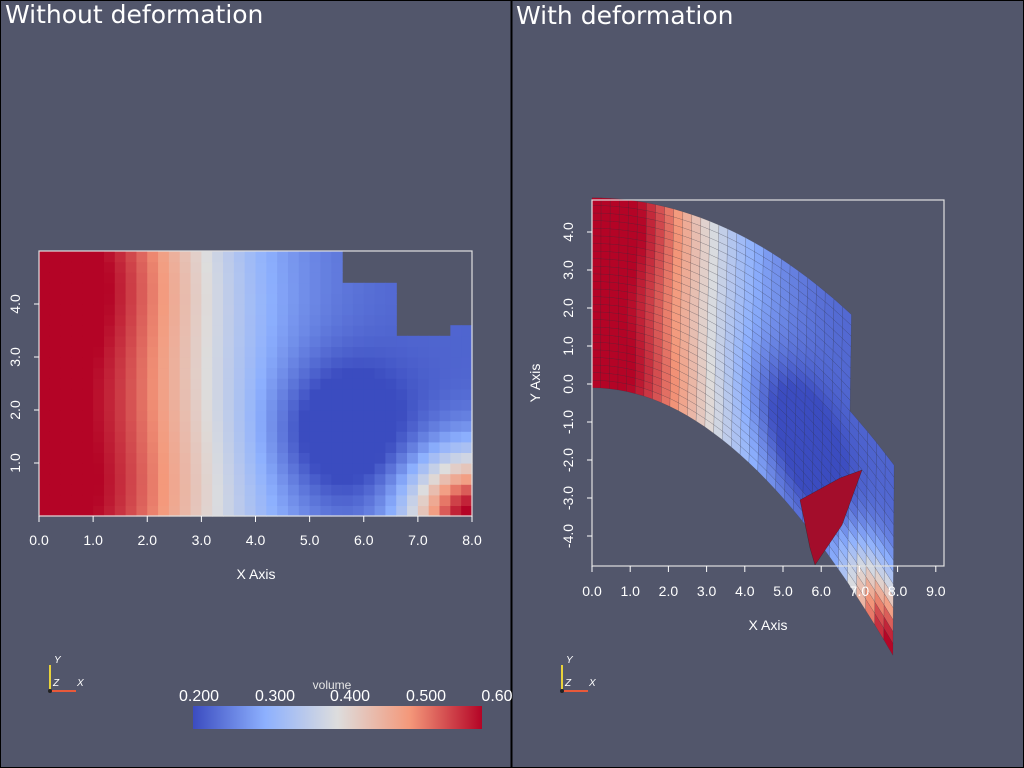  I want to click on y-tick-label: -2.0, so click(568, 460).